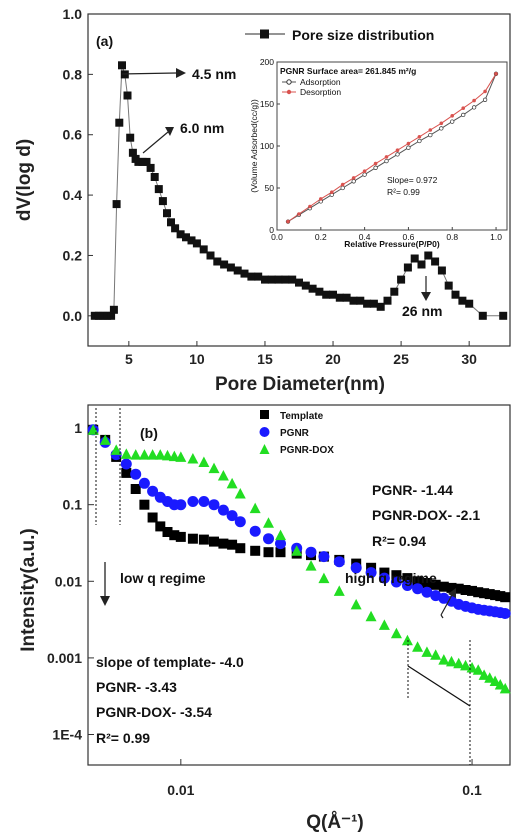 This screenshot has width=513, height=835. What do you see at coordinates (335, 822) in the screenshot?
I see `panel-b-x-axis-label: Q(Å⁻¹)` at bounding box center [335, 822].